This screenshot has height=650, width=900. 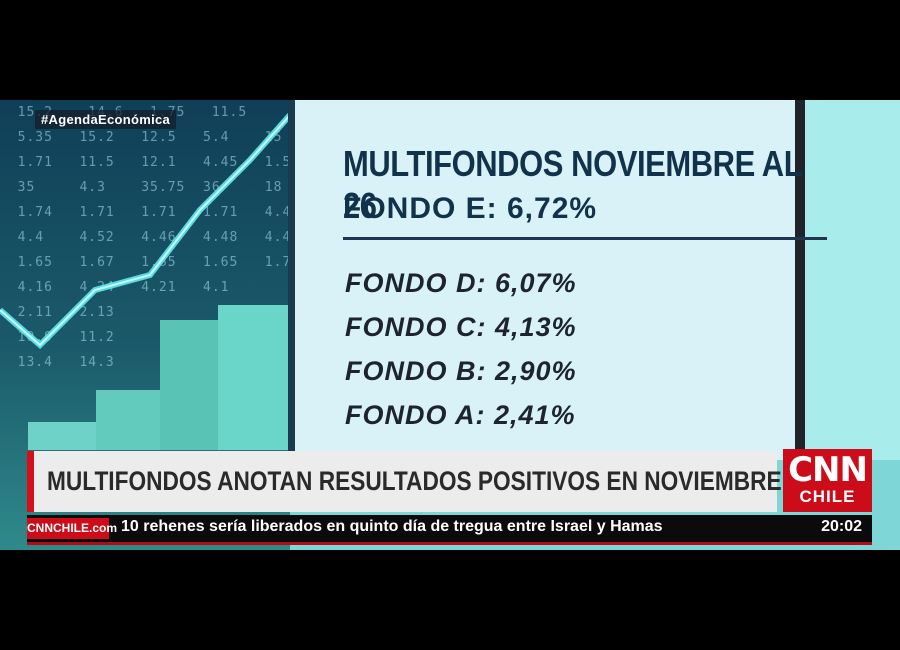 I want to click on hashtag-label: #AgendaEconómica, so click(x=106, y=119).